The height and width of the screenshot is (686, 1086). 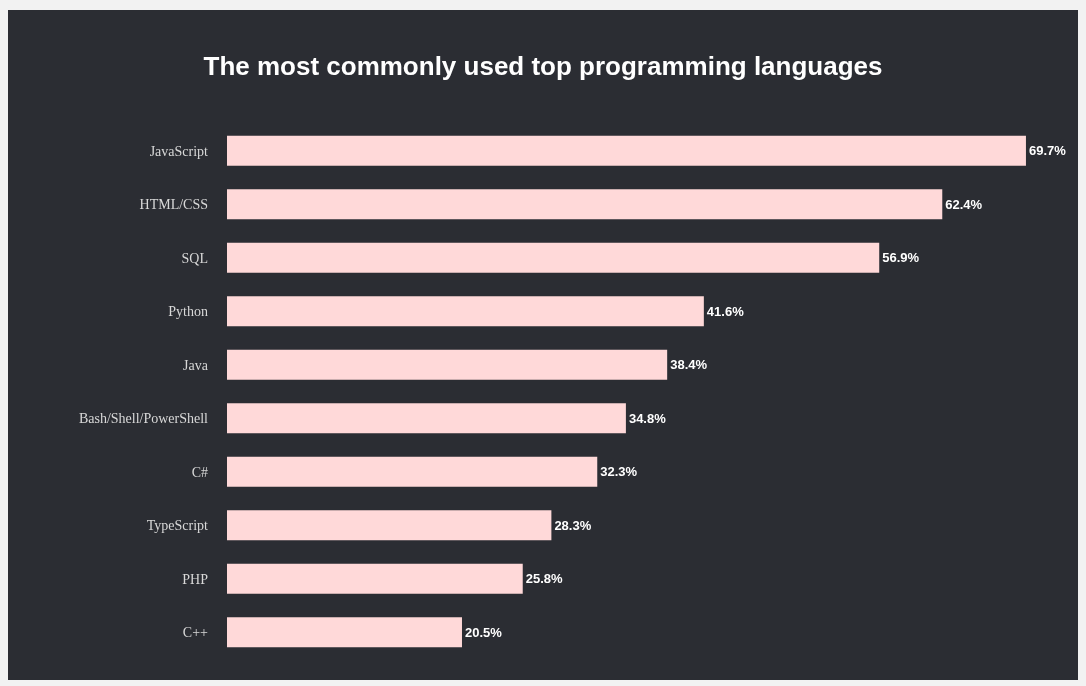 I want to click on chart-title: The most commonly used top programming languages, so click(x=543, y=66).